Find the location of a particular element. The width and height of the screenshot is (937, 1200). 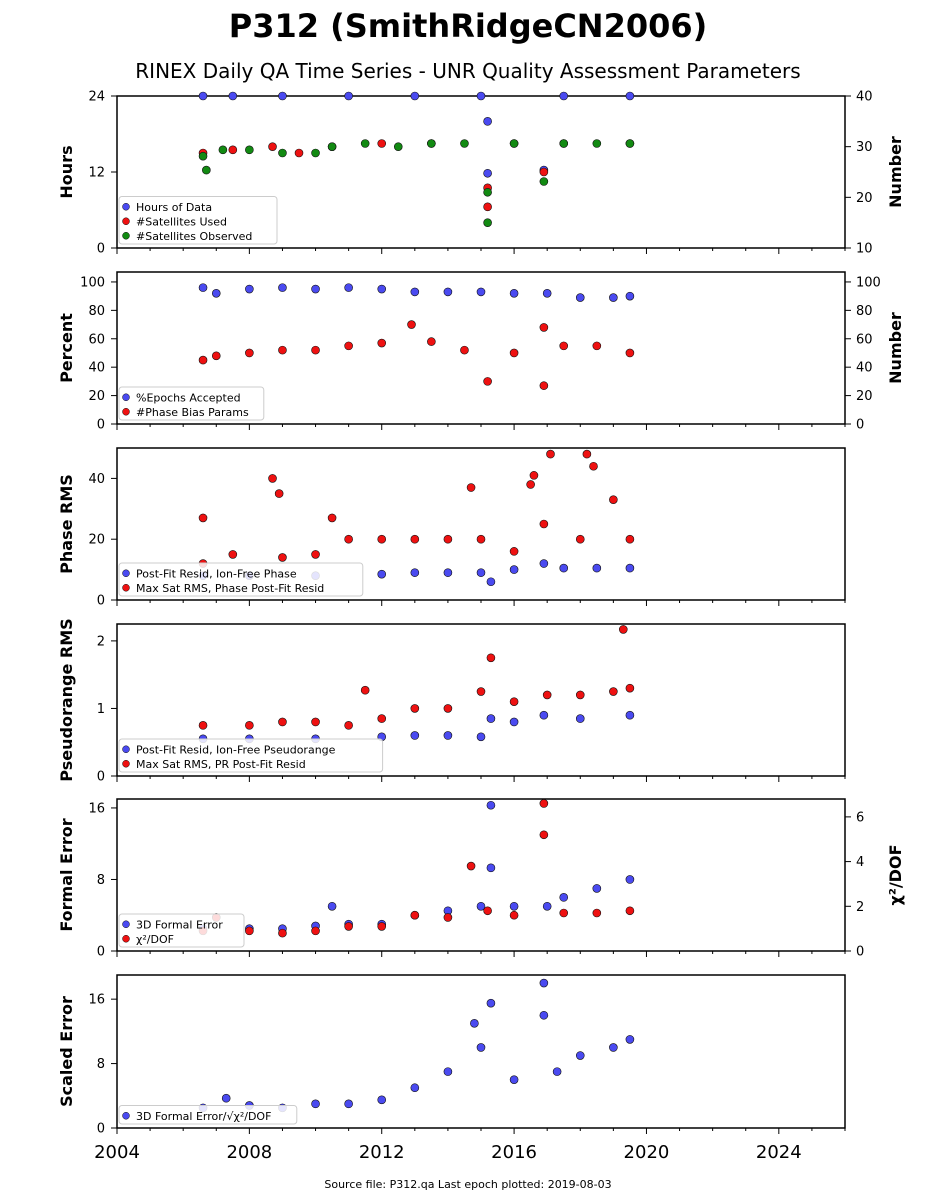

ylabel-left: Formal Error is located at coordinates (66, 874).